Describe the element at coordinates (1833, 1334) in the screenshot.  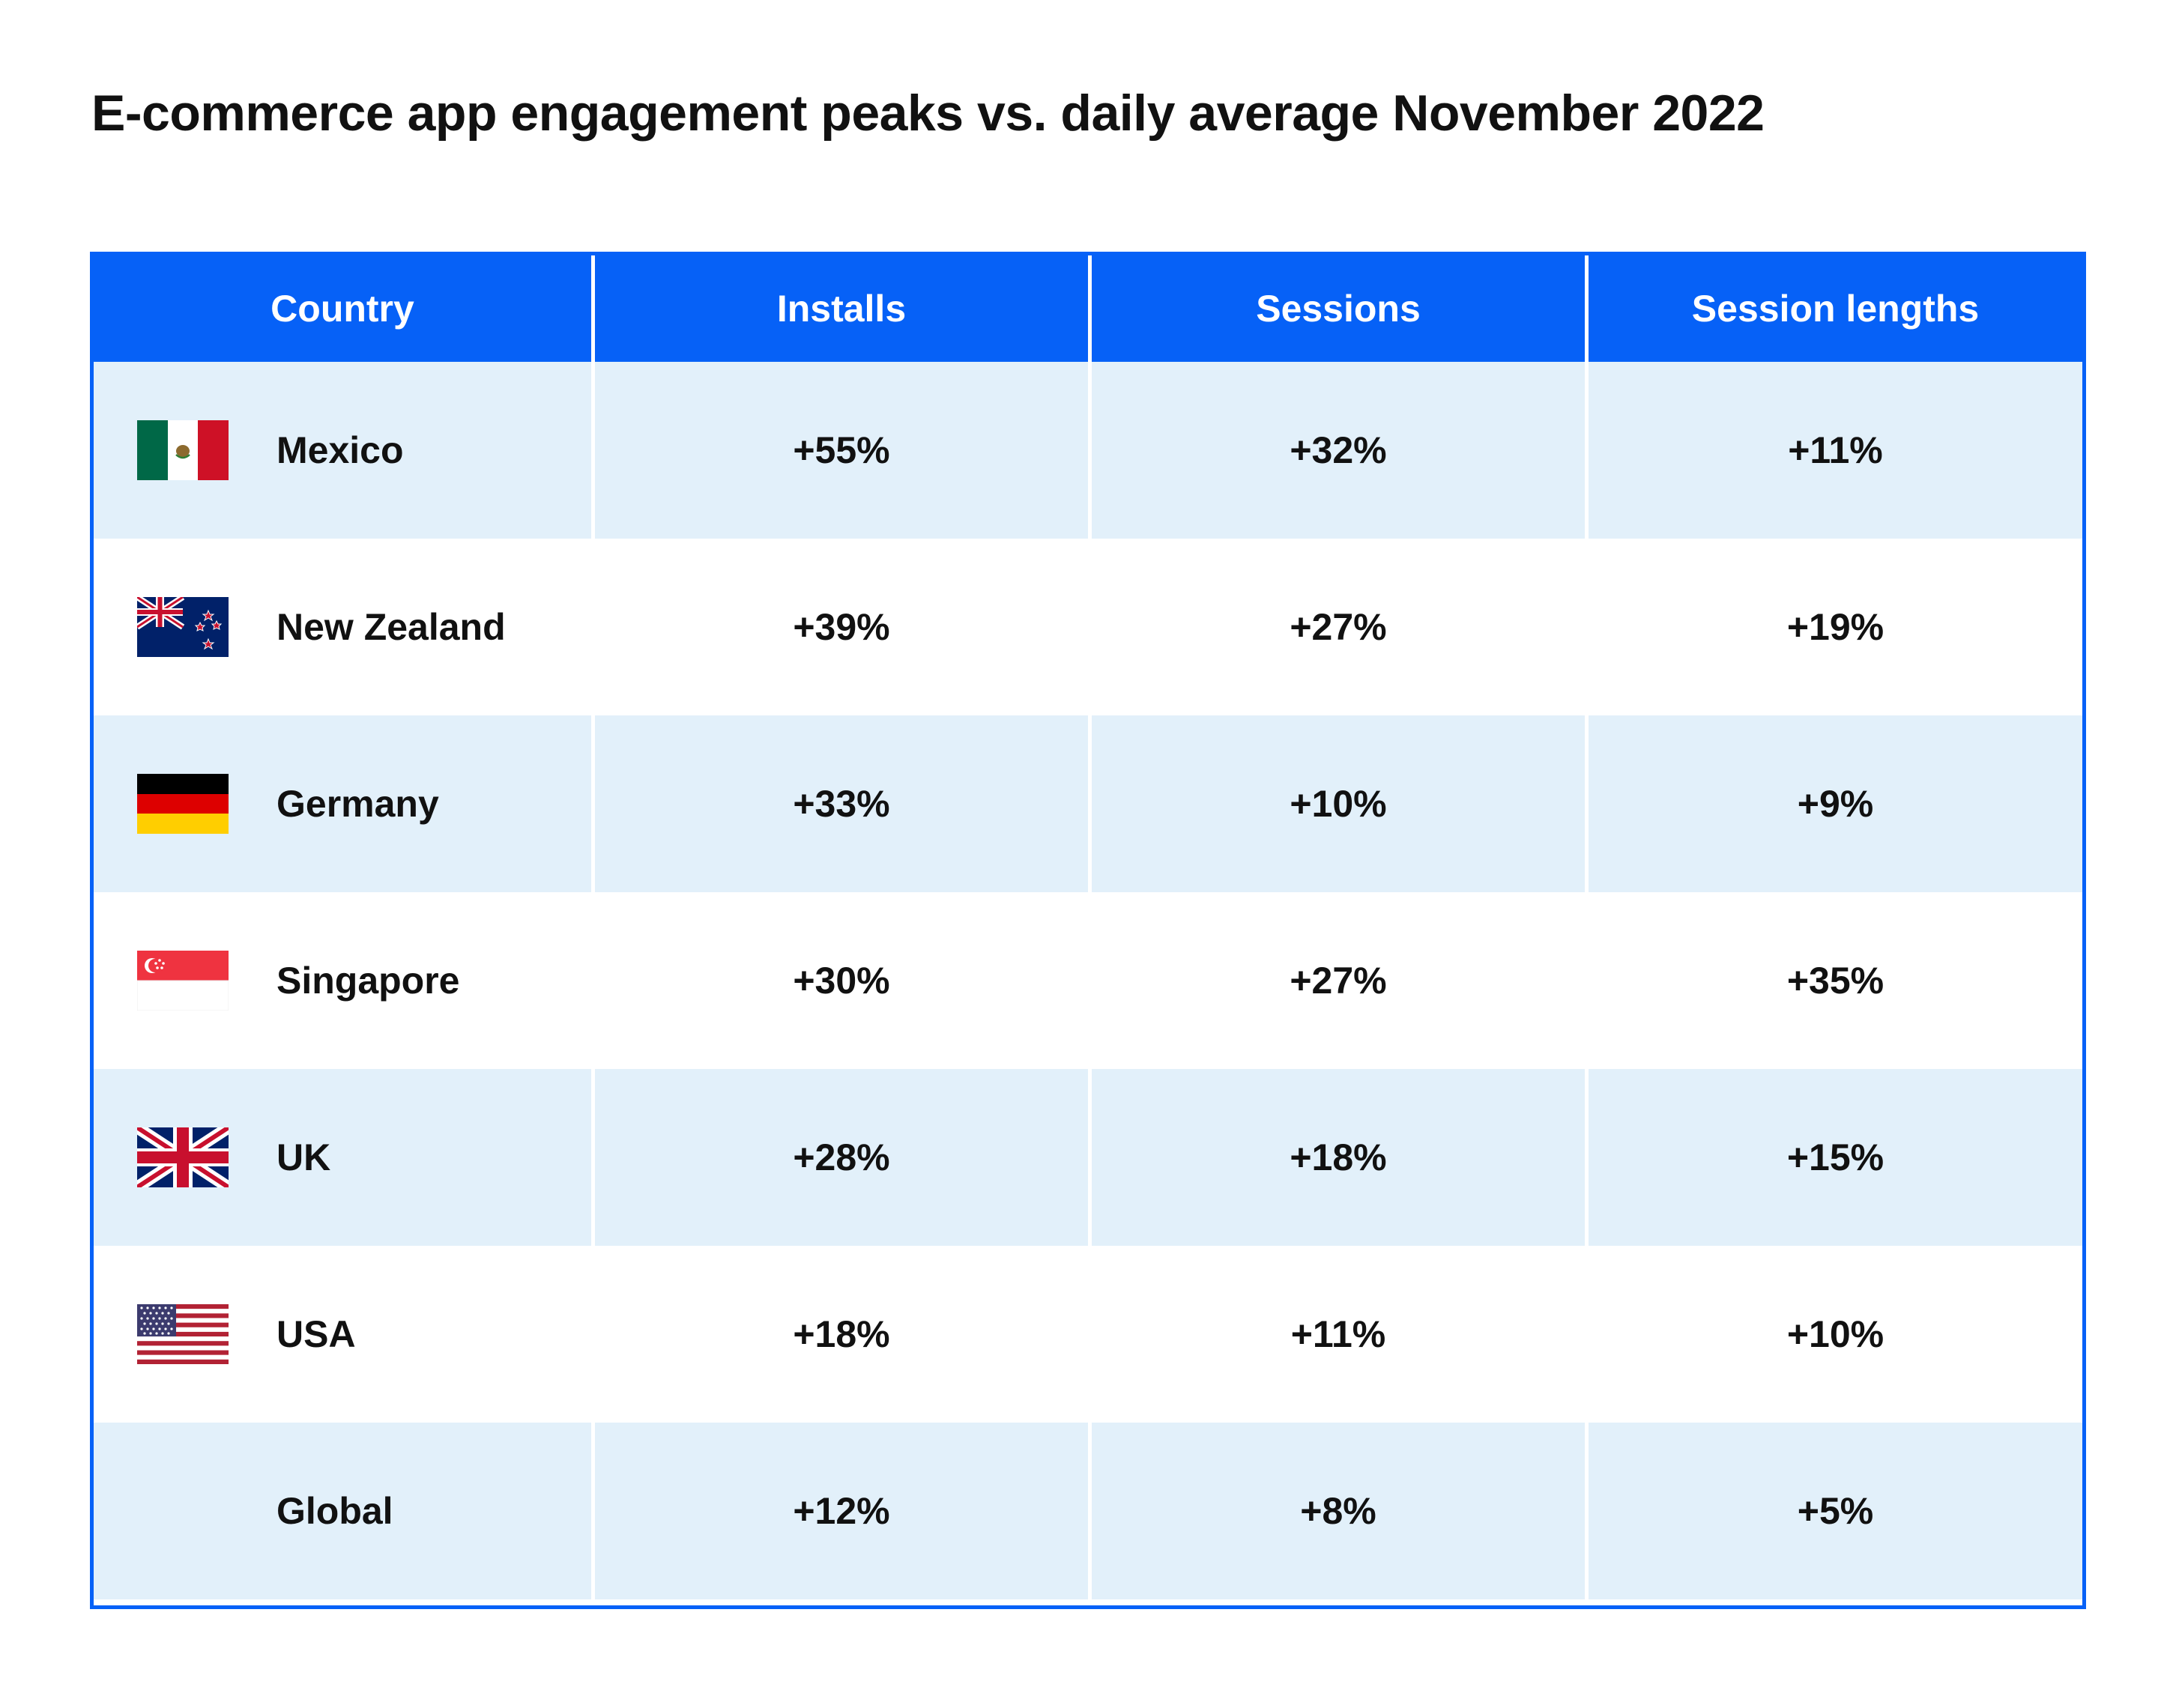
I see `session-lengths-value: +10%` at that location.